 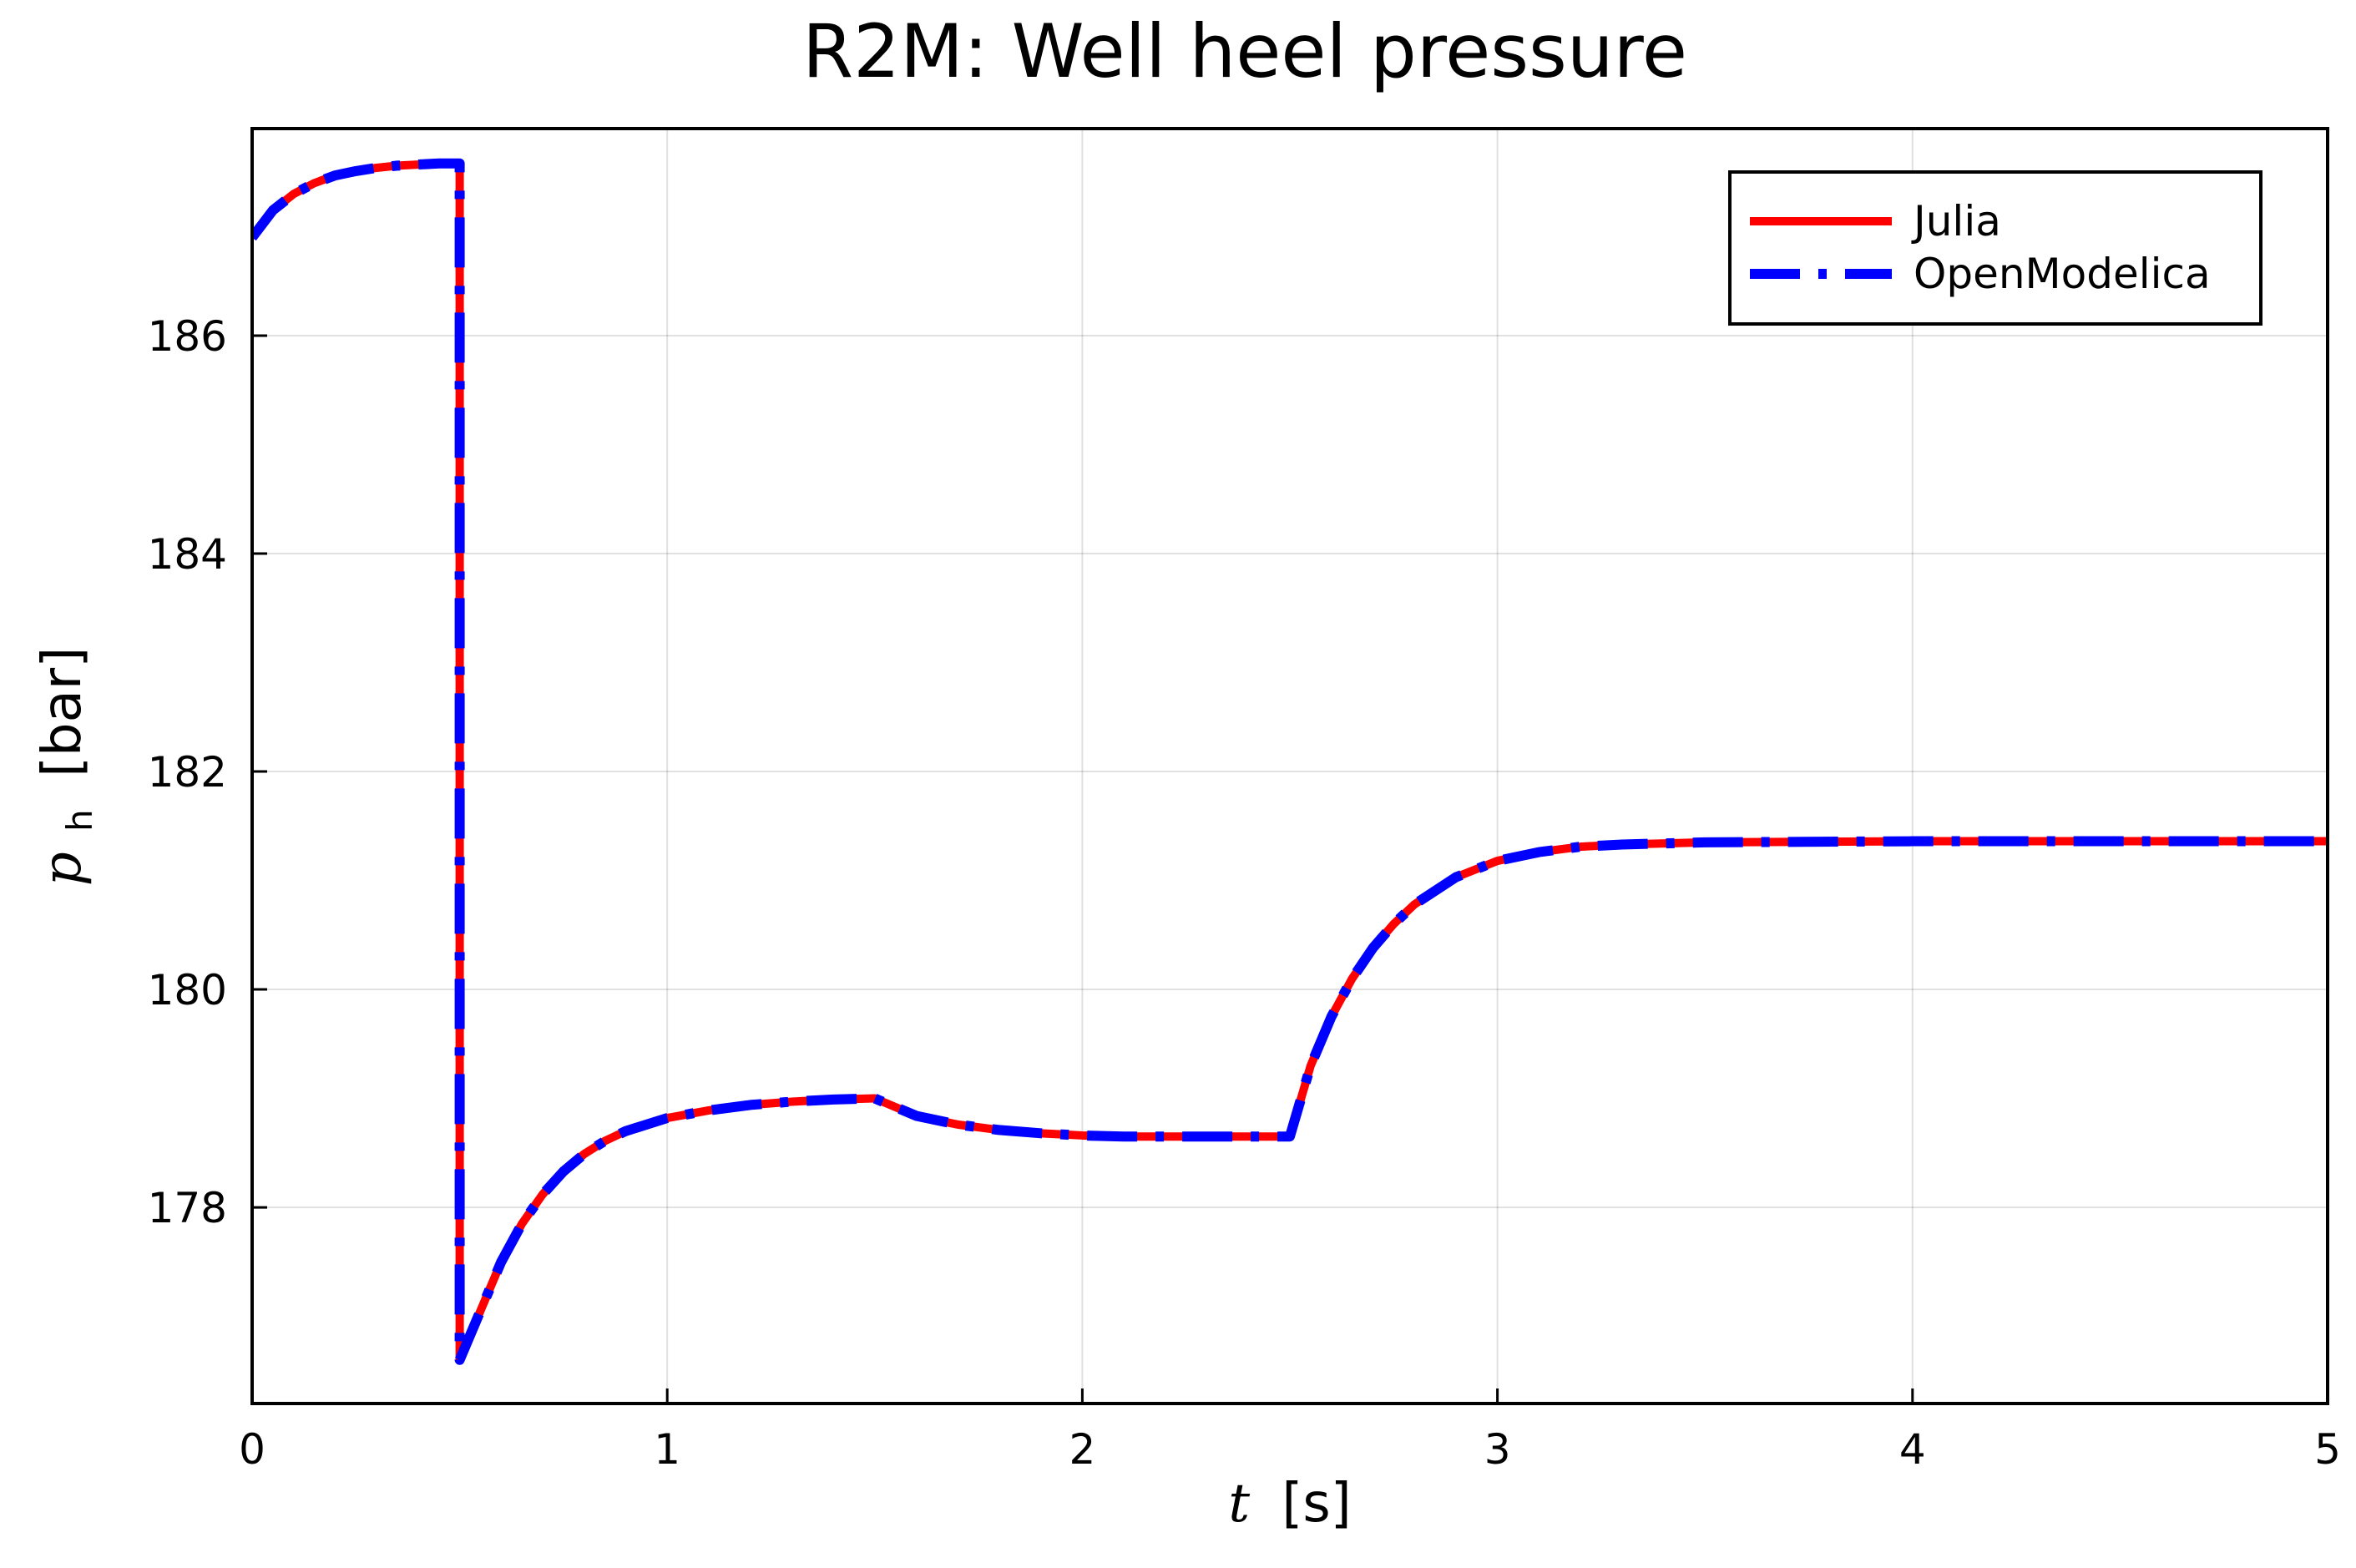 I want to click on y-tick-label: 178, so click(x=187, y=1208).